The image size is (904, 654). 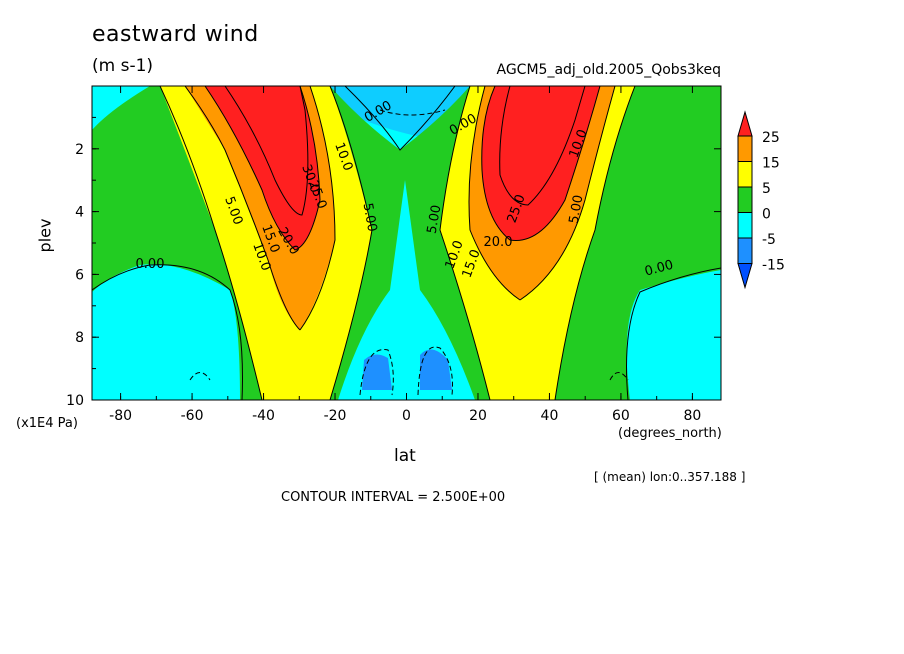 I want to click on colorbar-arrow-bottom, so click(x=745, y=276).